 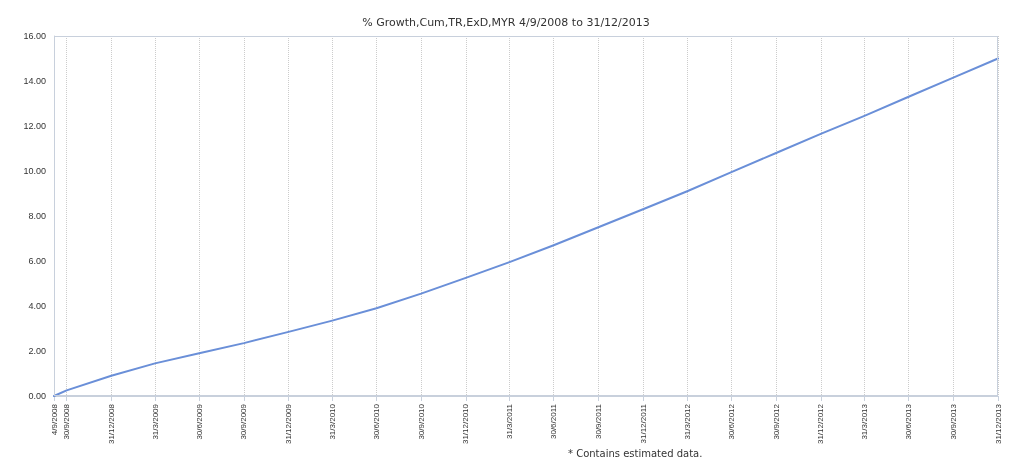 I want to click on x-tick-label: 31/3/2013, so click(x=864, y=421).